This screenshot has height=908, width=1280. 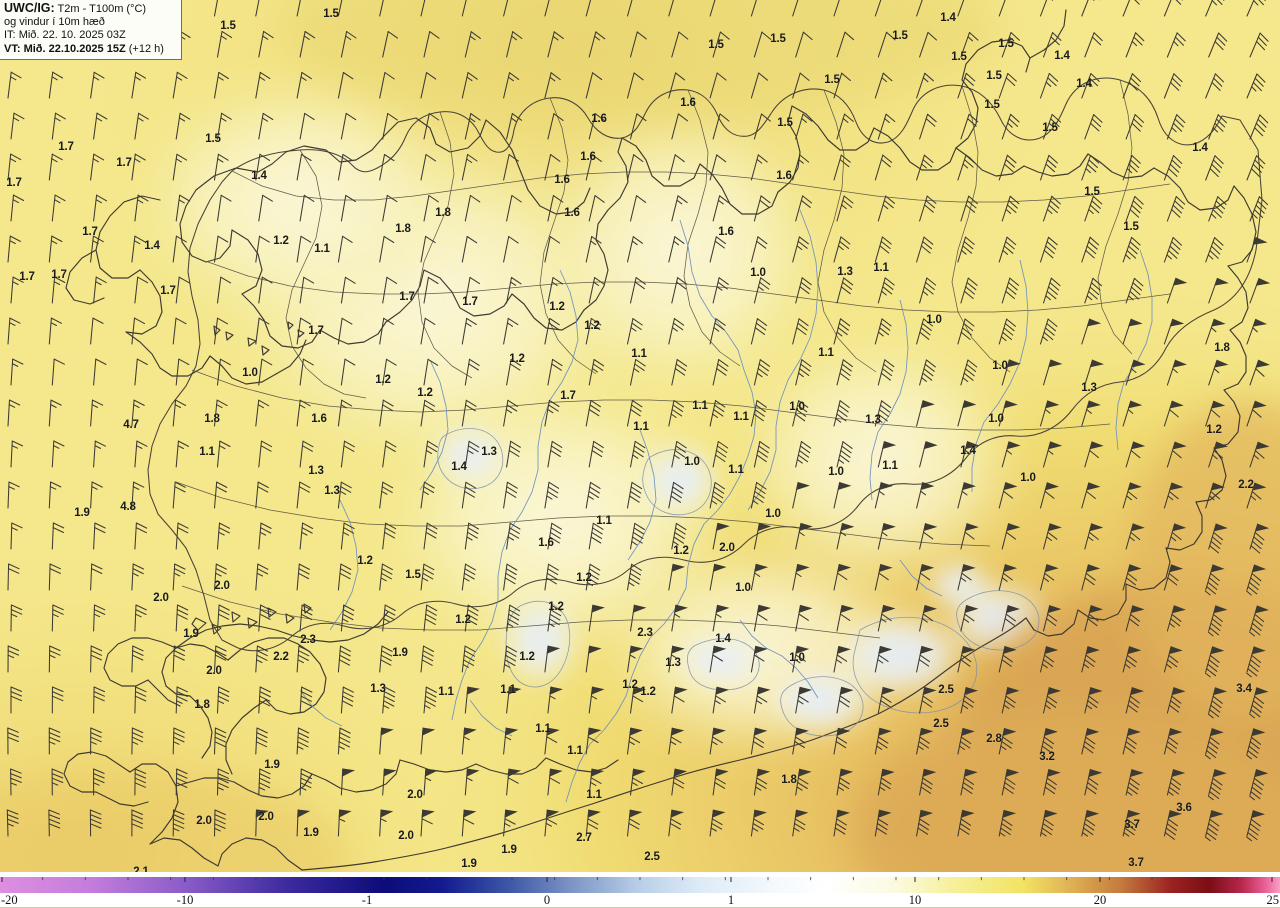 I want to click on colorbar-gradient, so click(x=640, y=885).